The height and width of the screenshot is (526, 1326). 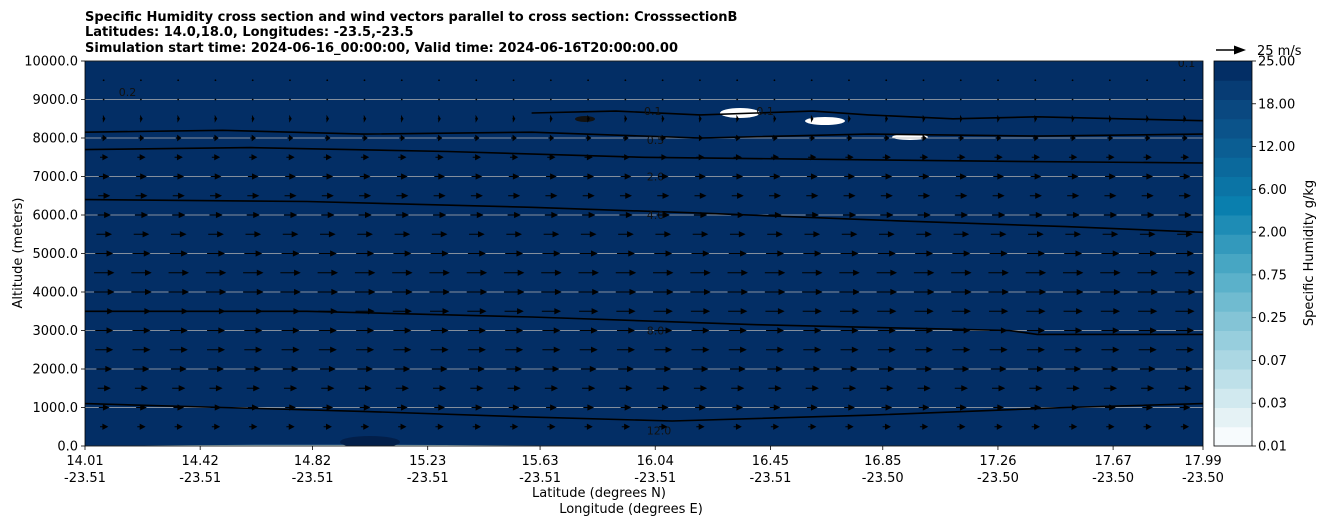 What do you see at coordinates (56, 254) in the screenshot?
I see `y-tick-label: 5000.0` at bounding box center [56, 254].